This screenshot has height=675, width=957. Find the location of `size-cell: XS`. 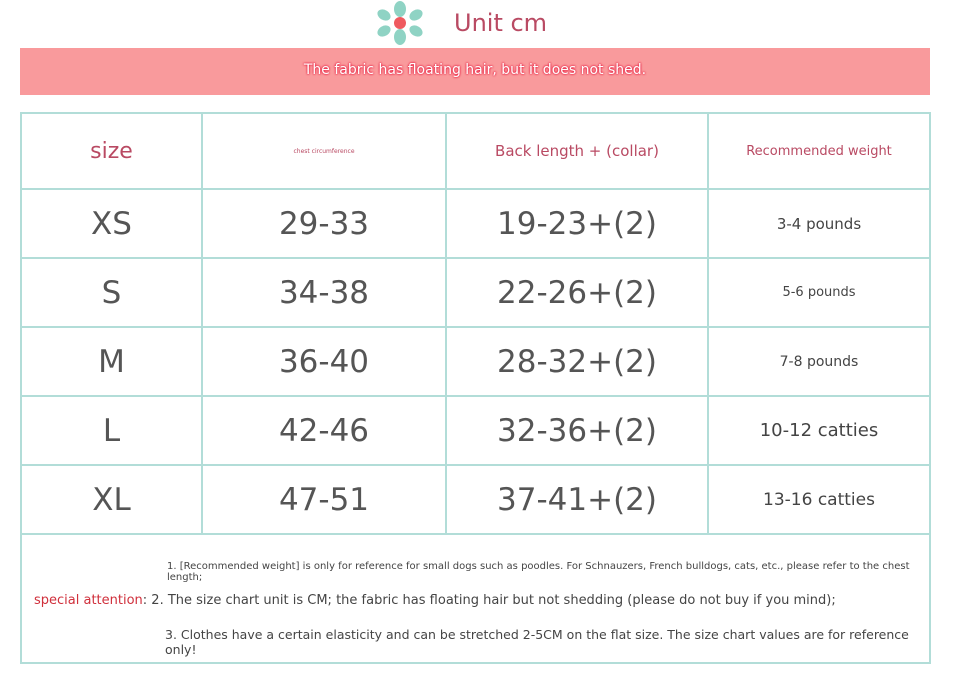

size-cell: XS is located at coordinates (111, 223).